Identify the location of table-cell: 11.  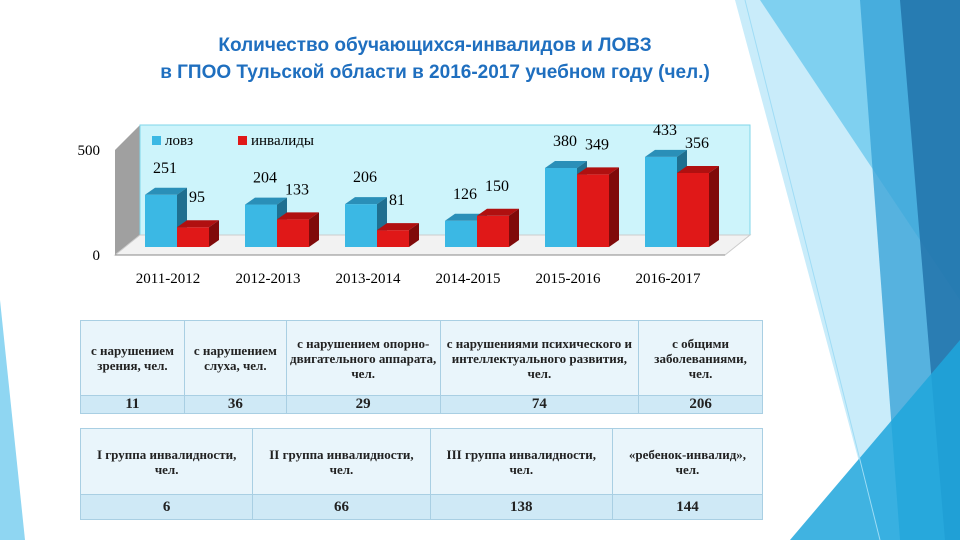
(132, 404).